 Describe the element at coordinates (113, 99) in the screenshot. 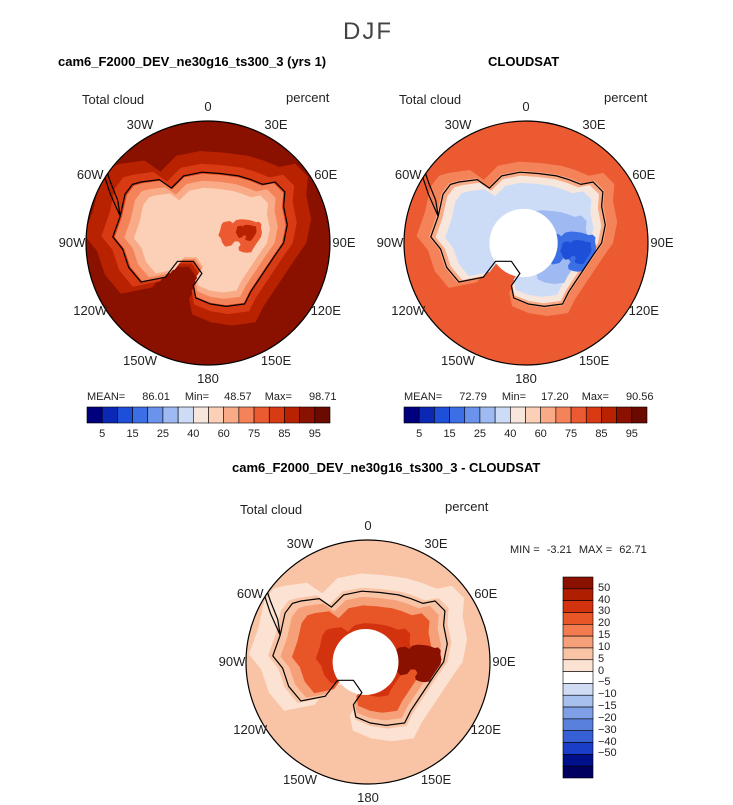

I see `panel-model-variable-label: Total cloud` at that location.